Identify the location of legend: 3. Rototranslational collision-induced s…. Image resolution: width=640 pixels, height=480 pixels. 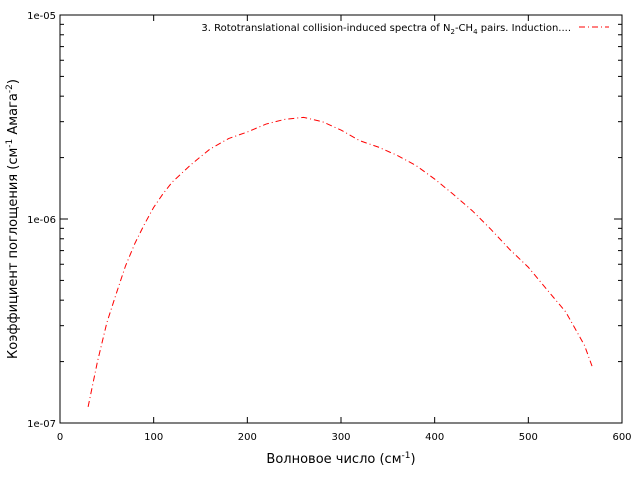
(405, 29).